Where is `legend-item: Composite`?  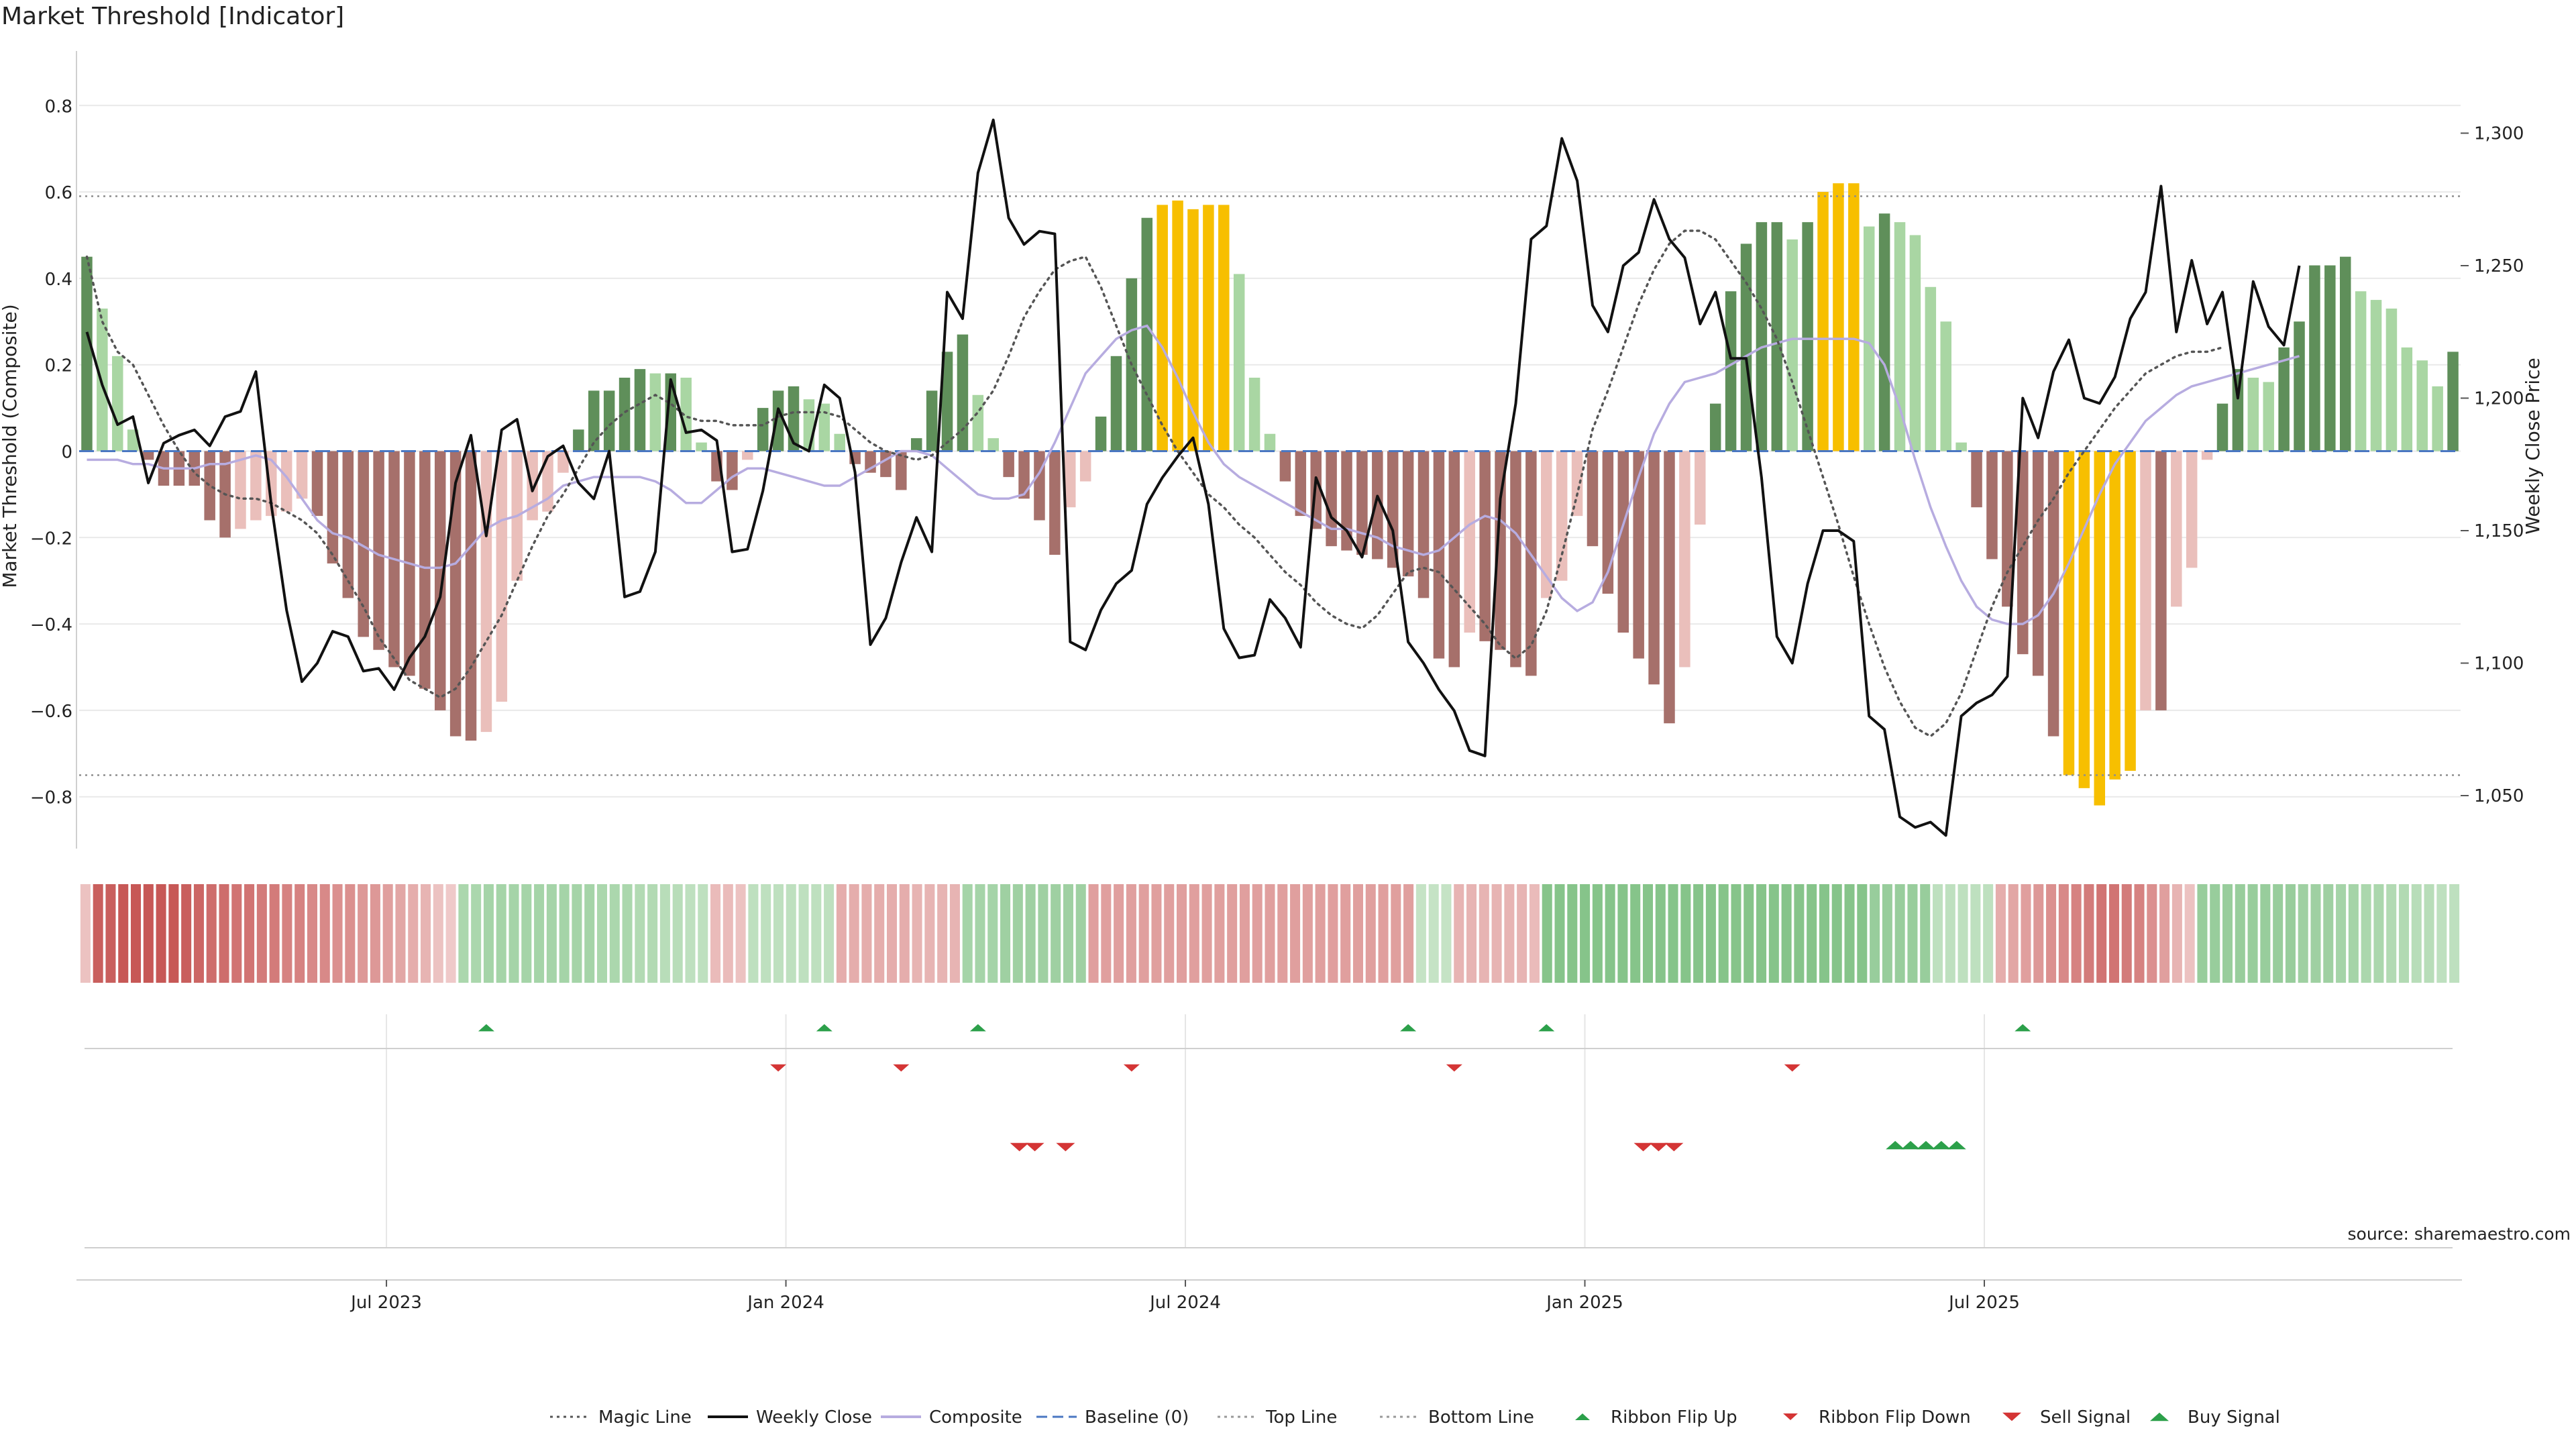 legend-item: Composite is located at coordinates (951, 1417).